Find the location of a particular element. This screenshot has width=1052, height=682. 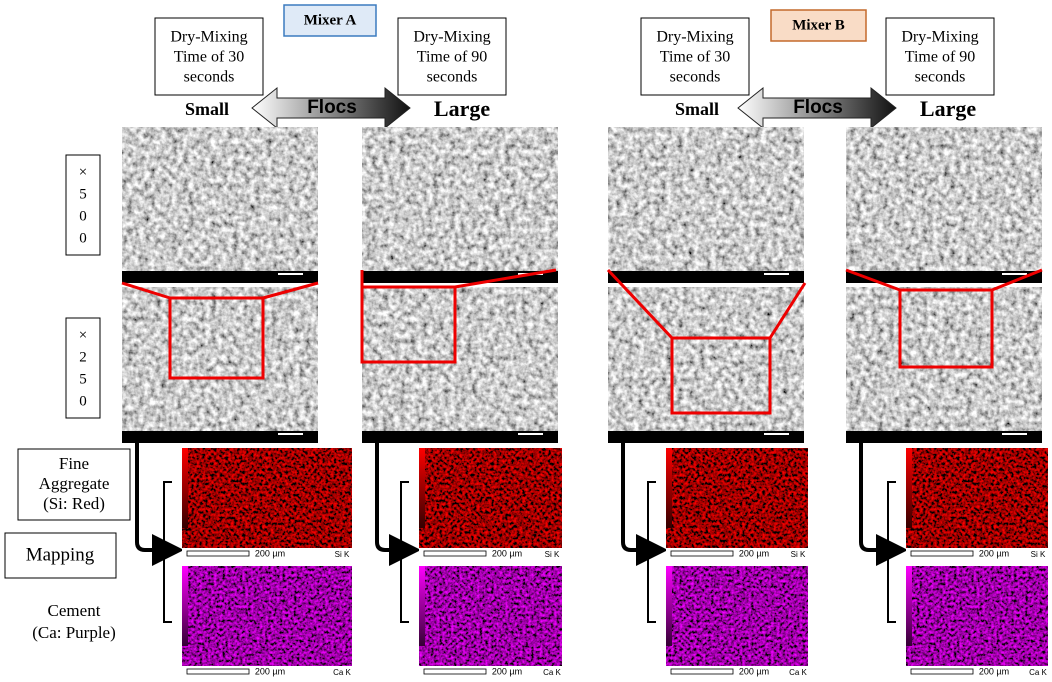

time-label: Time of 90 is located at coordinates (940, 57).